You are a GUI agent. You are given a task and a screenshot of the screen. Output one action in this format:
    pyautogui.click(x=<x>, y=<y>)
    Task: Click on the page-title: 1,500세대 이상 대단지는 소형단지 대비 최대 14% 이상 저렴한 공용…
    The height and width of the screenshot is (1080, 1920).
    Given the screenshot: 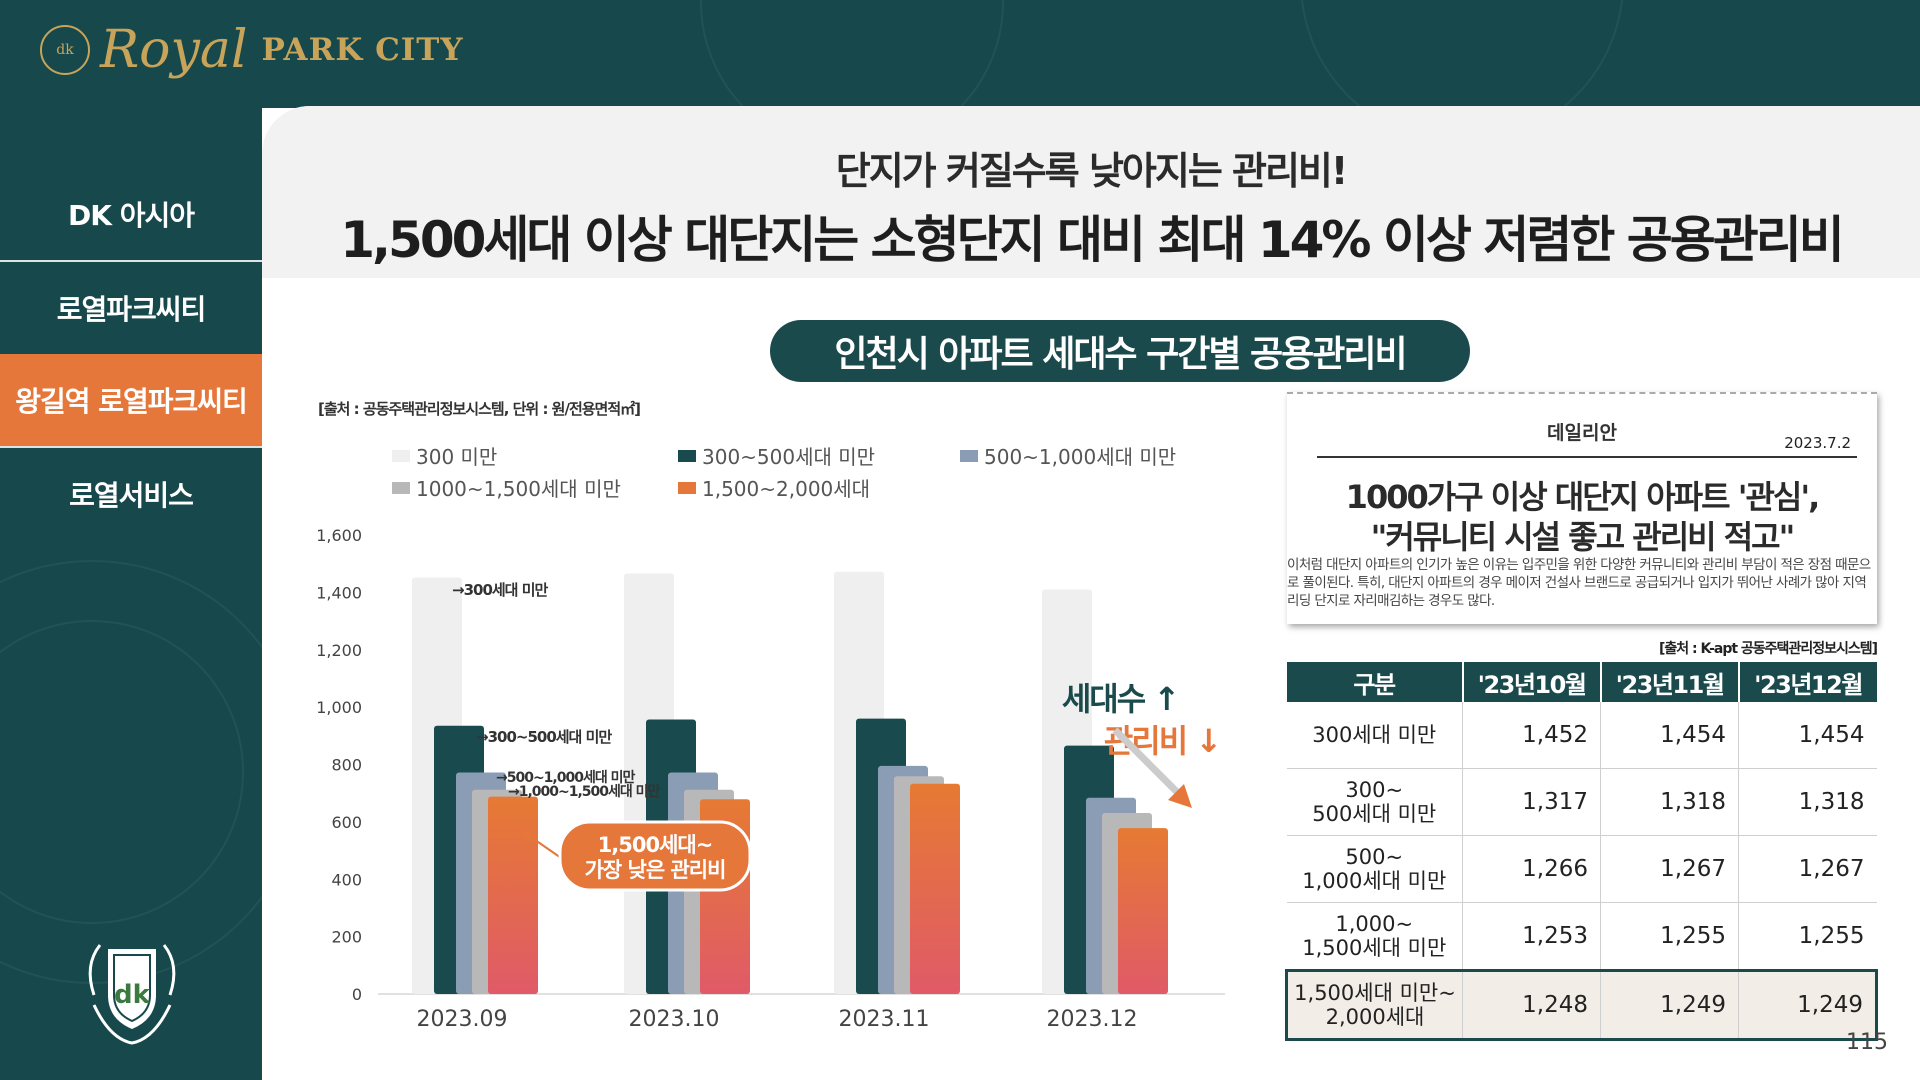 What is the action you would take?
    pyautogui.click(x=1092, y=240)
    